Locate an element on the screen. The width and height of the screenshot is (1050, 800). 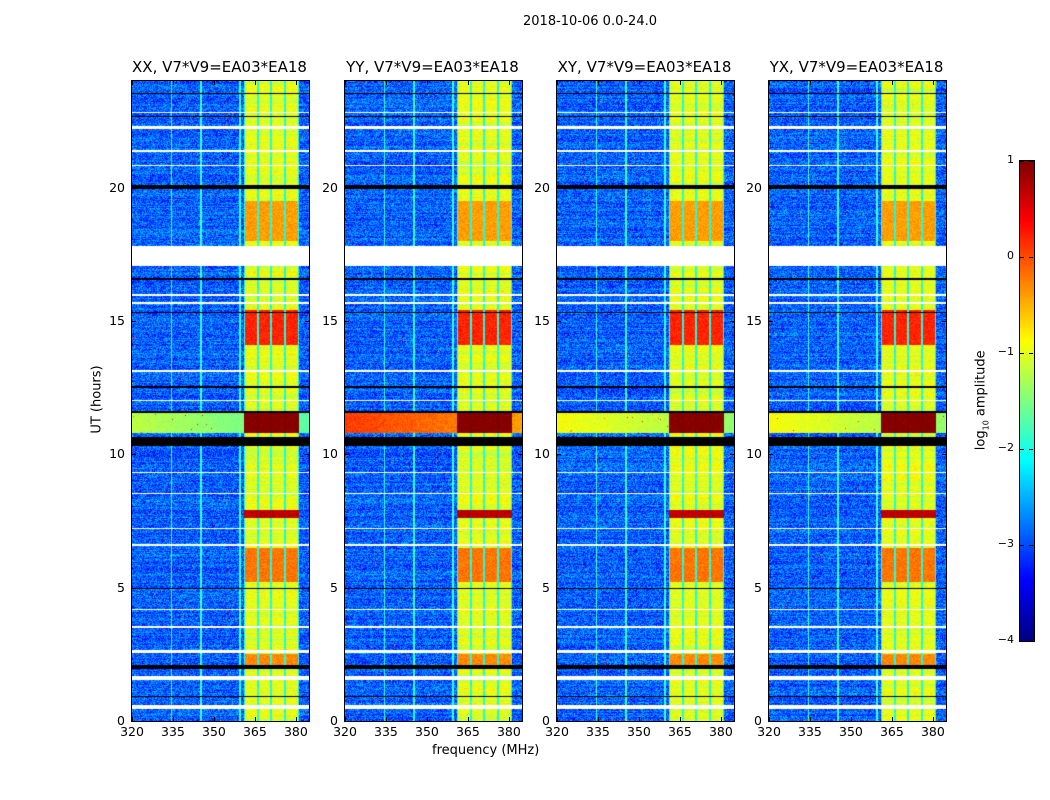
colorbar-label-sub: 10 is located at coordinates (986, 425).